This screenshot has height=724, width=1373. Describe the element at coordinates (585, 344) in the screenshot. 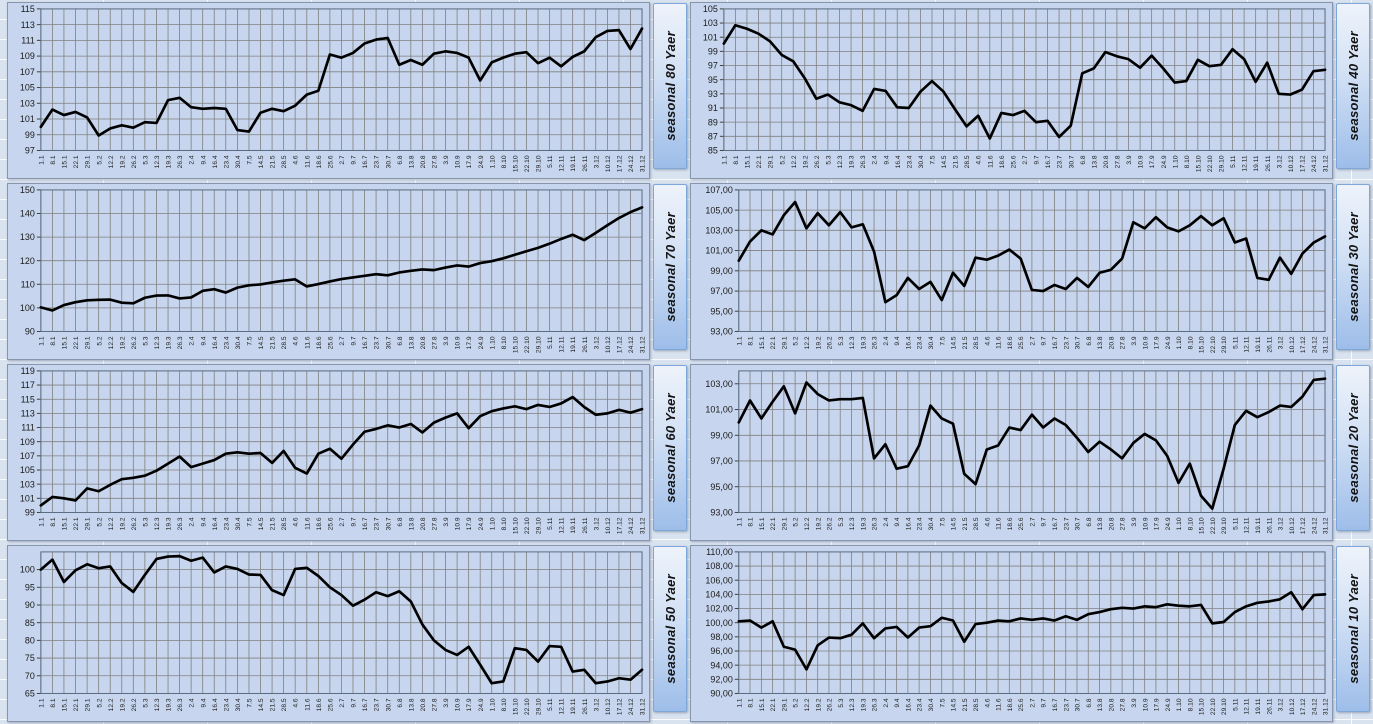

I see `x-tick-label: 26.11` at that location.